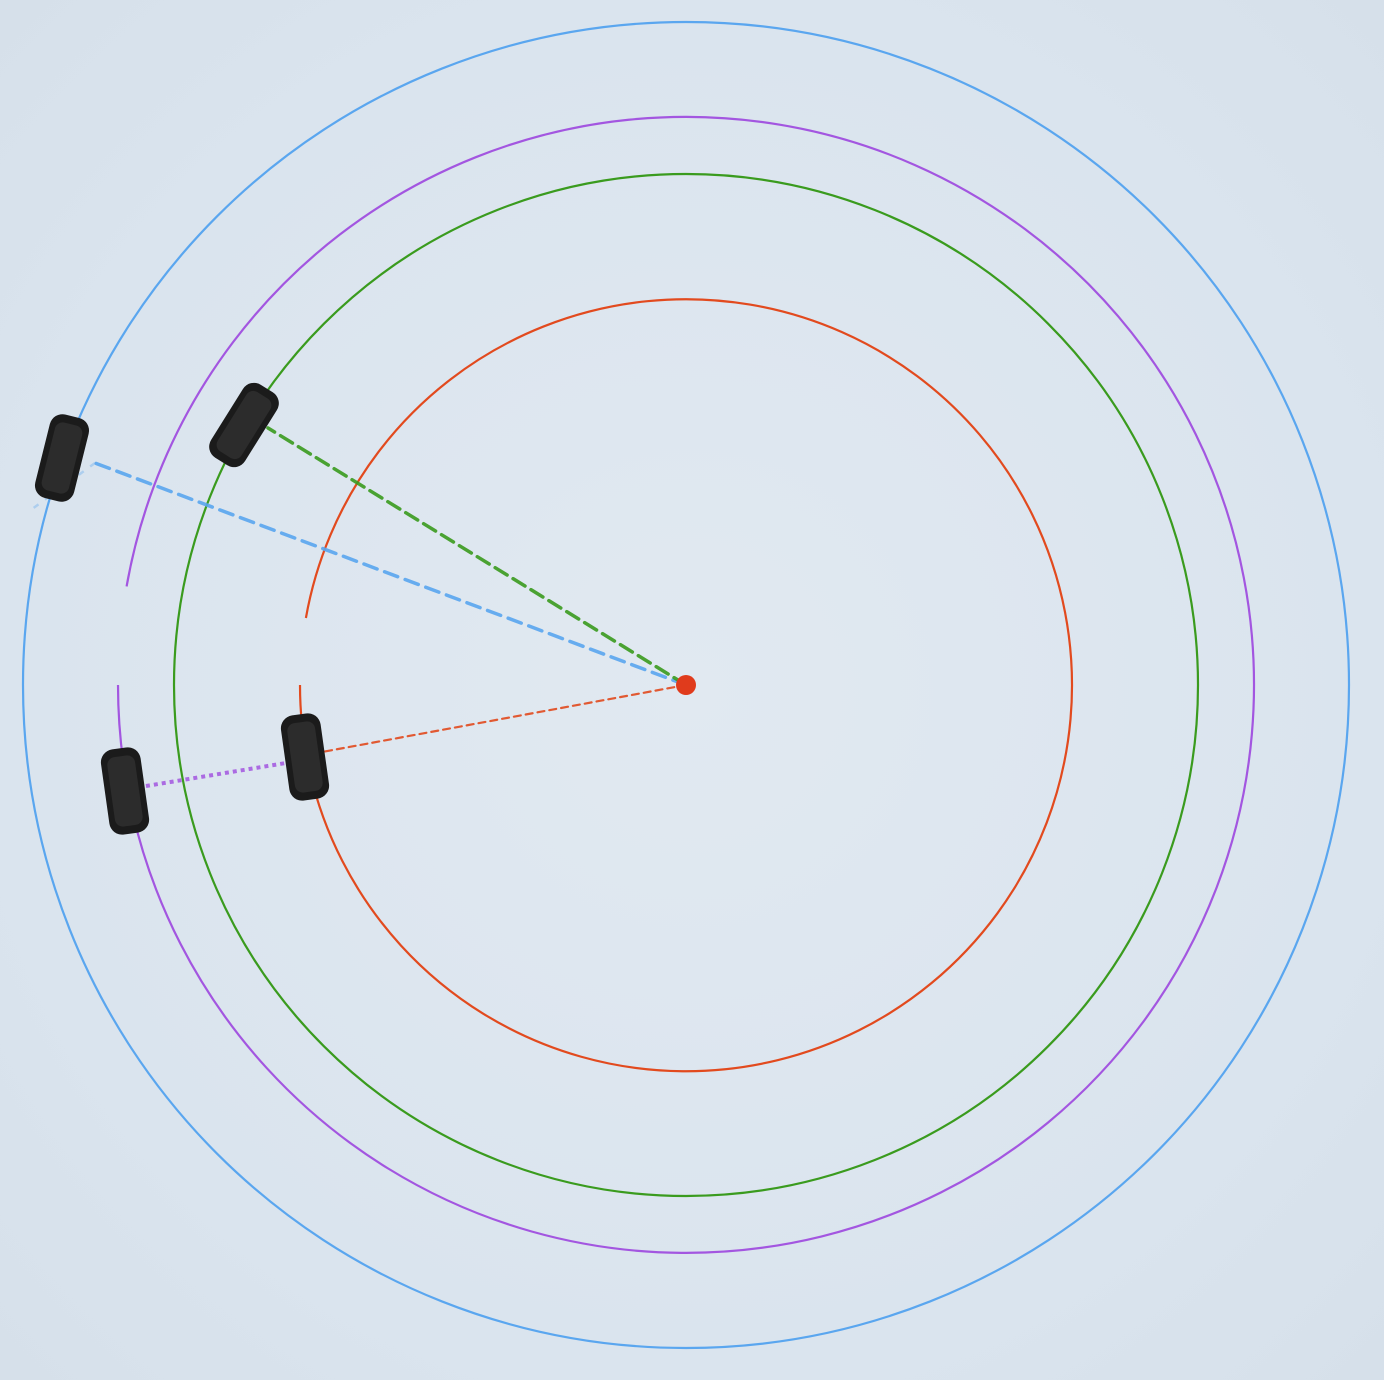 This screenshot has width=1384, height=1380. Describe the element at coordinates (504, 718) in the screenshot. I see `inner-front-radius-line` at that location.